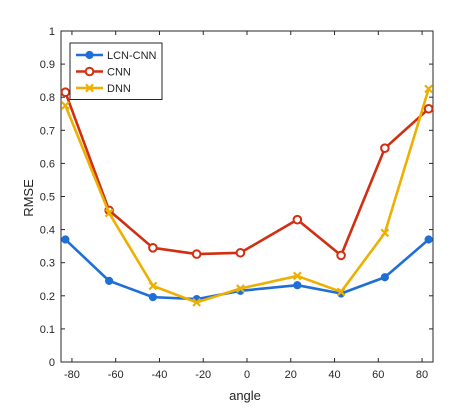  I want to click on legend-label-cnn: CNN, so click(119, 73).